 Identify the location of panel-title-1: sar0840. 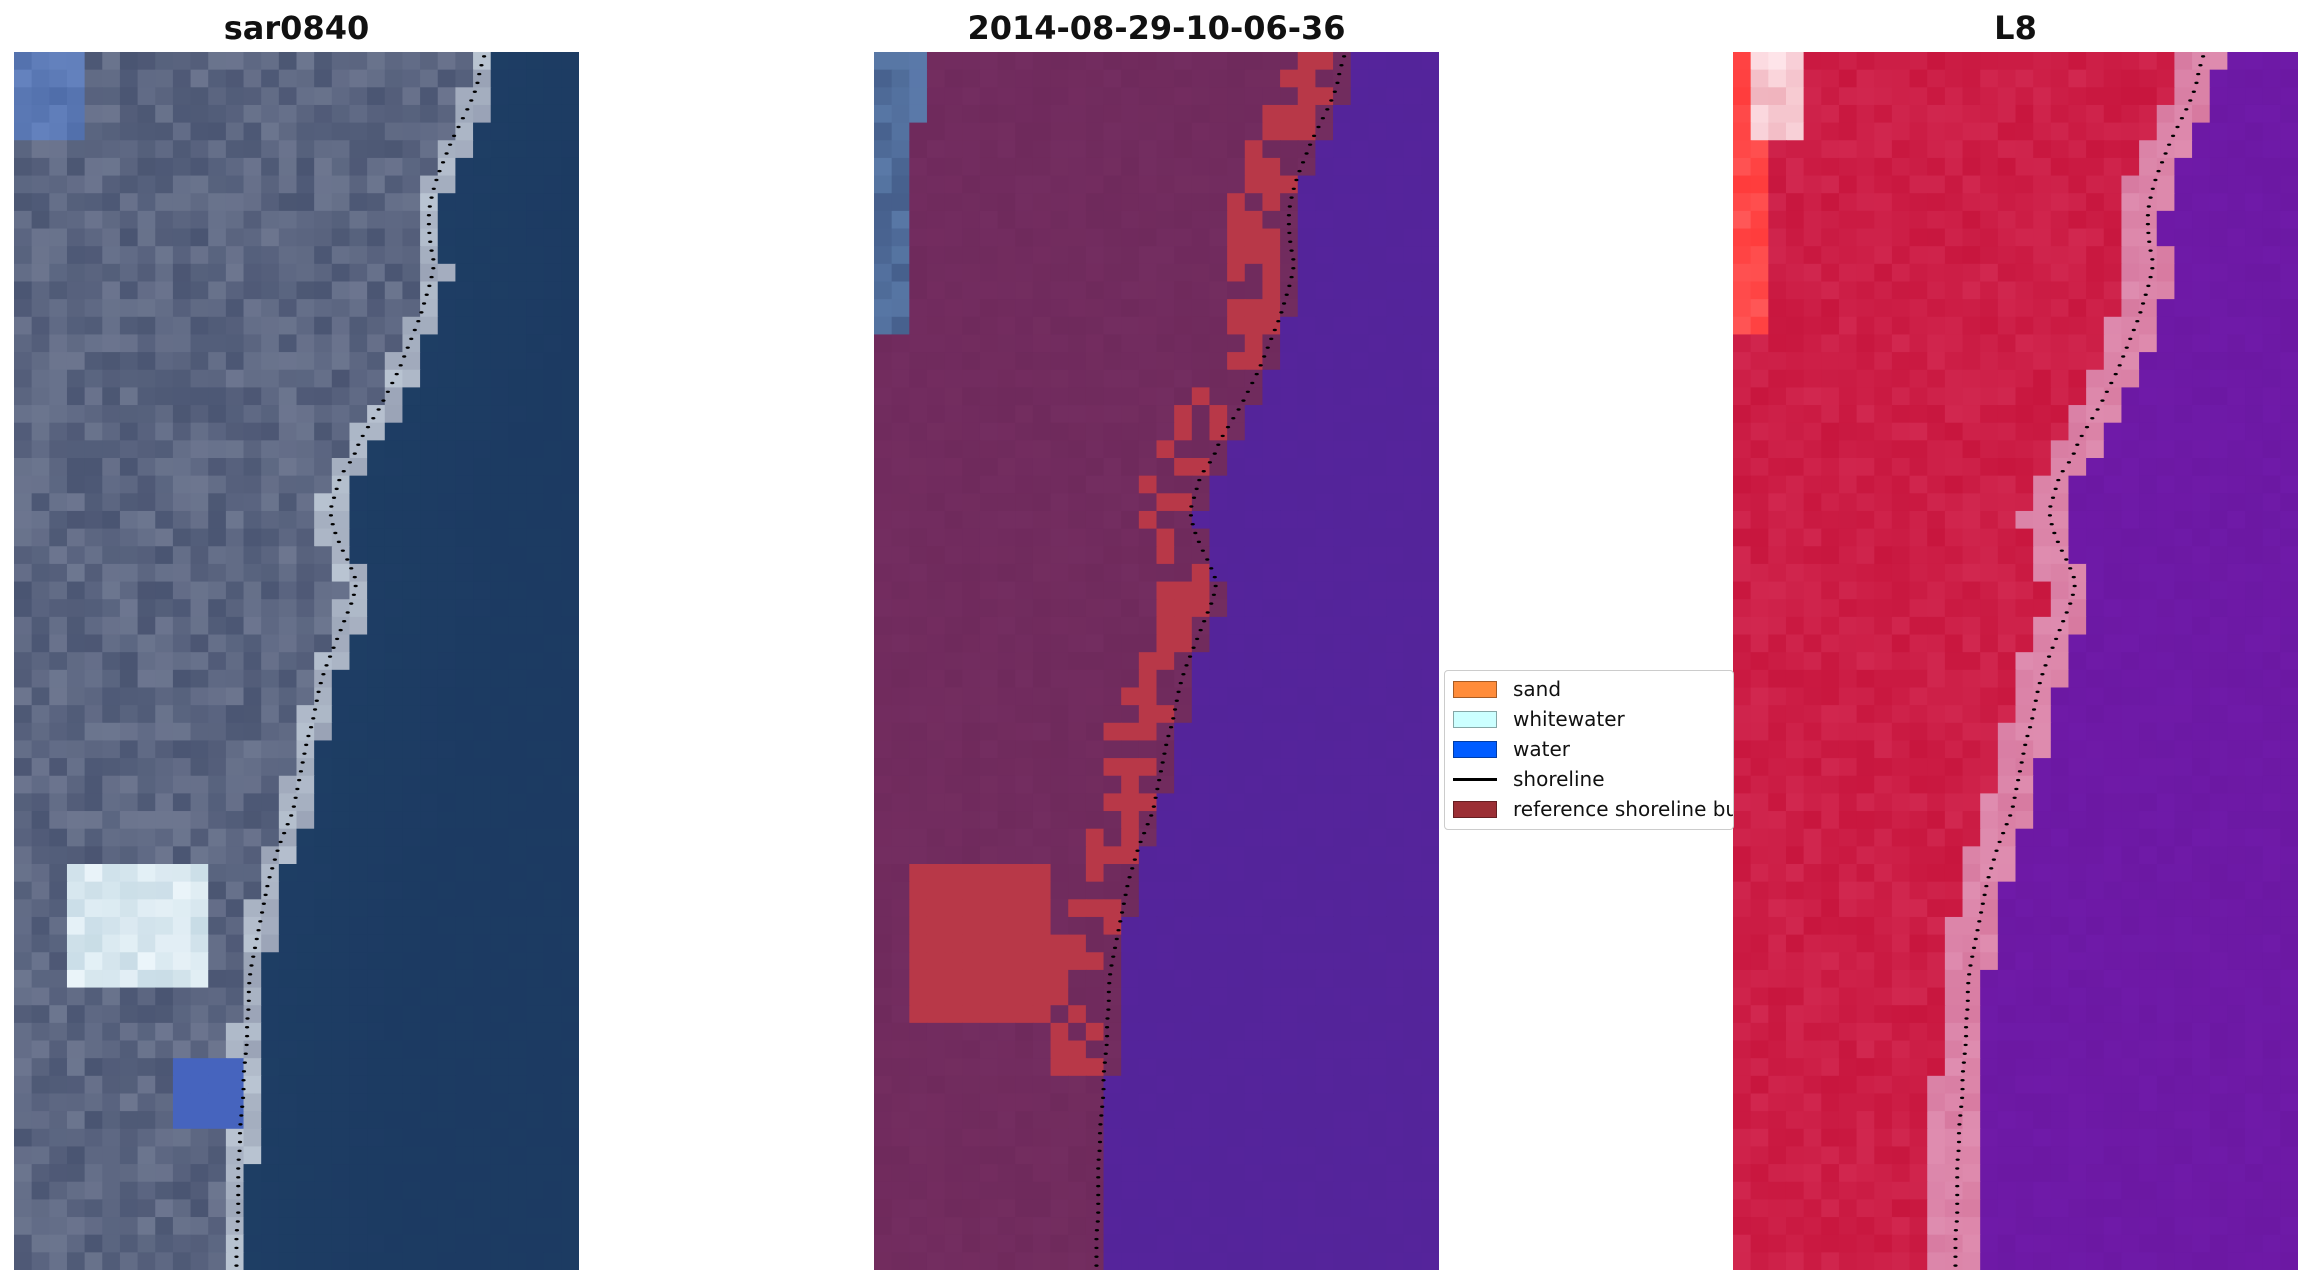
(296, 28).